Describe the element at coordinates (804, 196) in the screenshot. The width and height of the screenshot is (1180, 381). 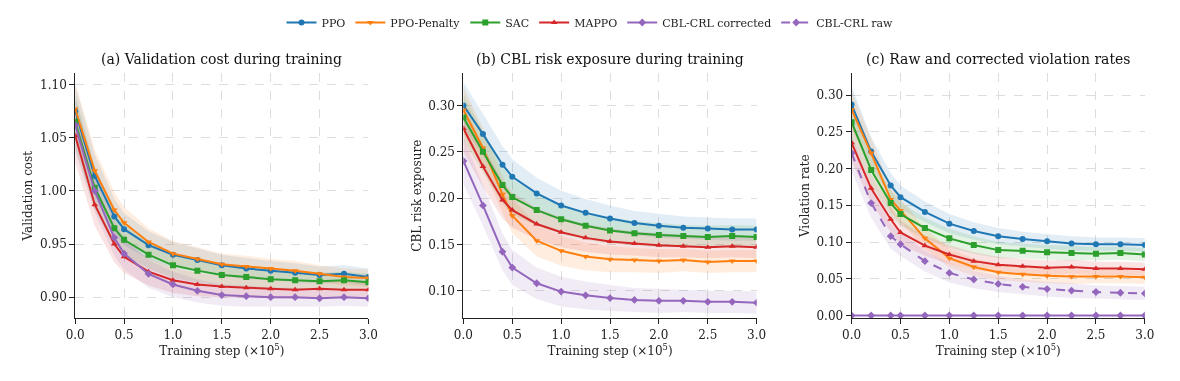
I see `y-axis-title: Violation rate` at that location.